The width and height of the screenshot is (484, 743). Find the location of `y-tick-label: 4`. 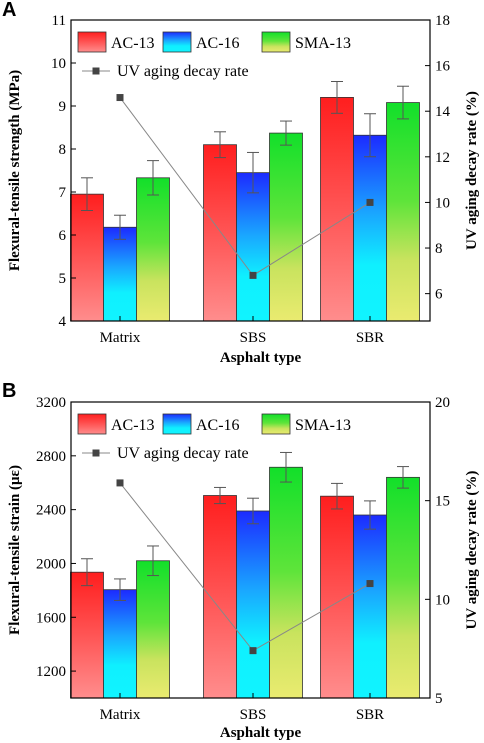

y-tick-label: 4 is located at coordinates (63, 322).